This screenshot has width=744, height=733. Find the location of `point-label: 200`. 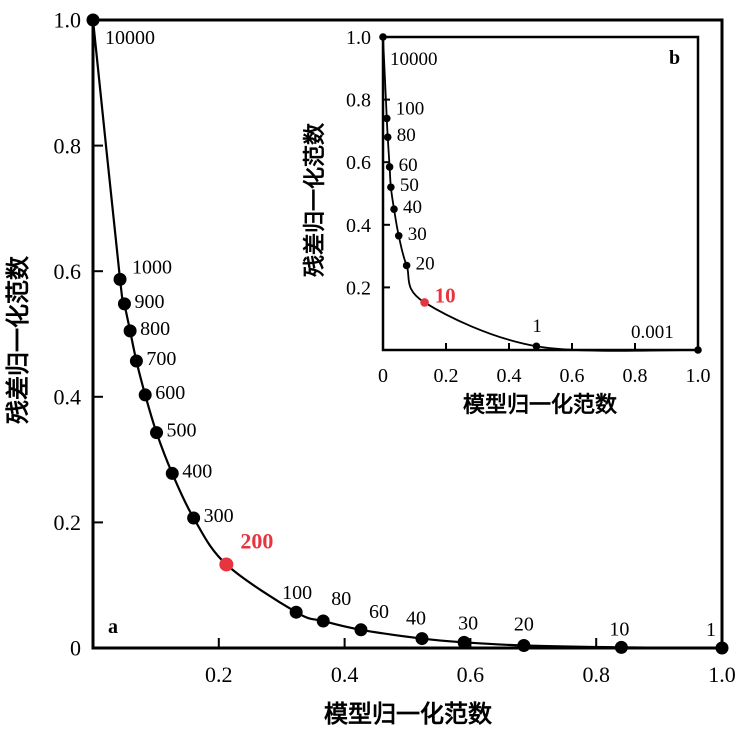

point-label: 200 is located at coordinates (256, 540).